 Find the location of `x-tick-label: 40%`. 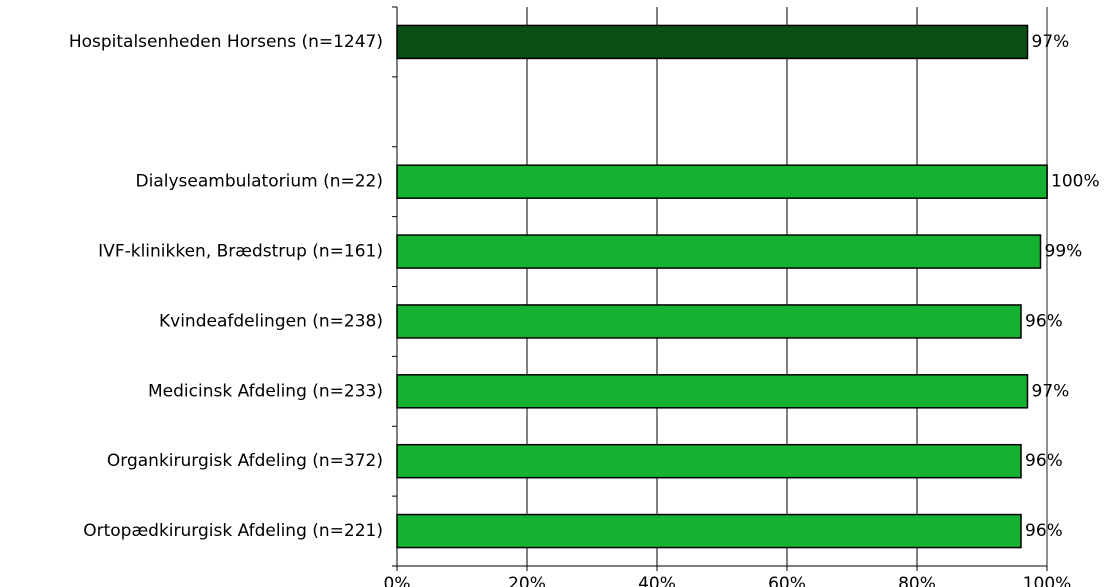

x-tick-label: 40% is located at coordinates (657, 580).